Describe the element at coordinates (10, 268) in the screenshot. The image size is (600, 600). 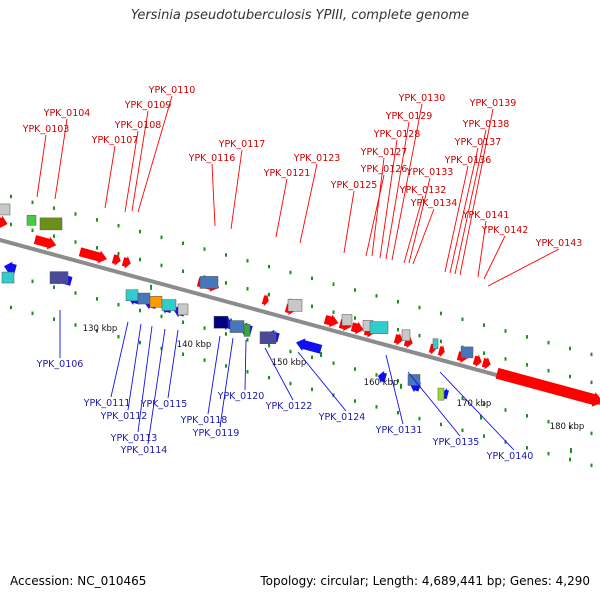
I see `reverse-gene-0-shape` at that location.